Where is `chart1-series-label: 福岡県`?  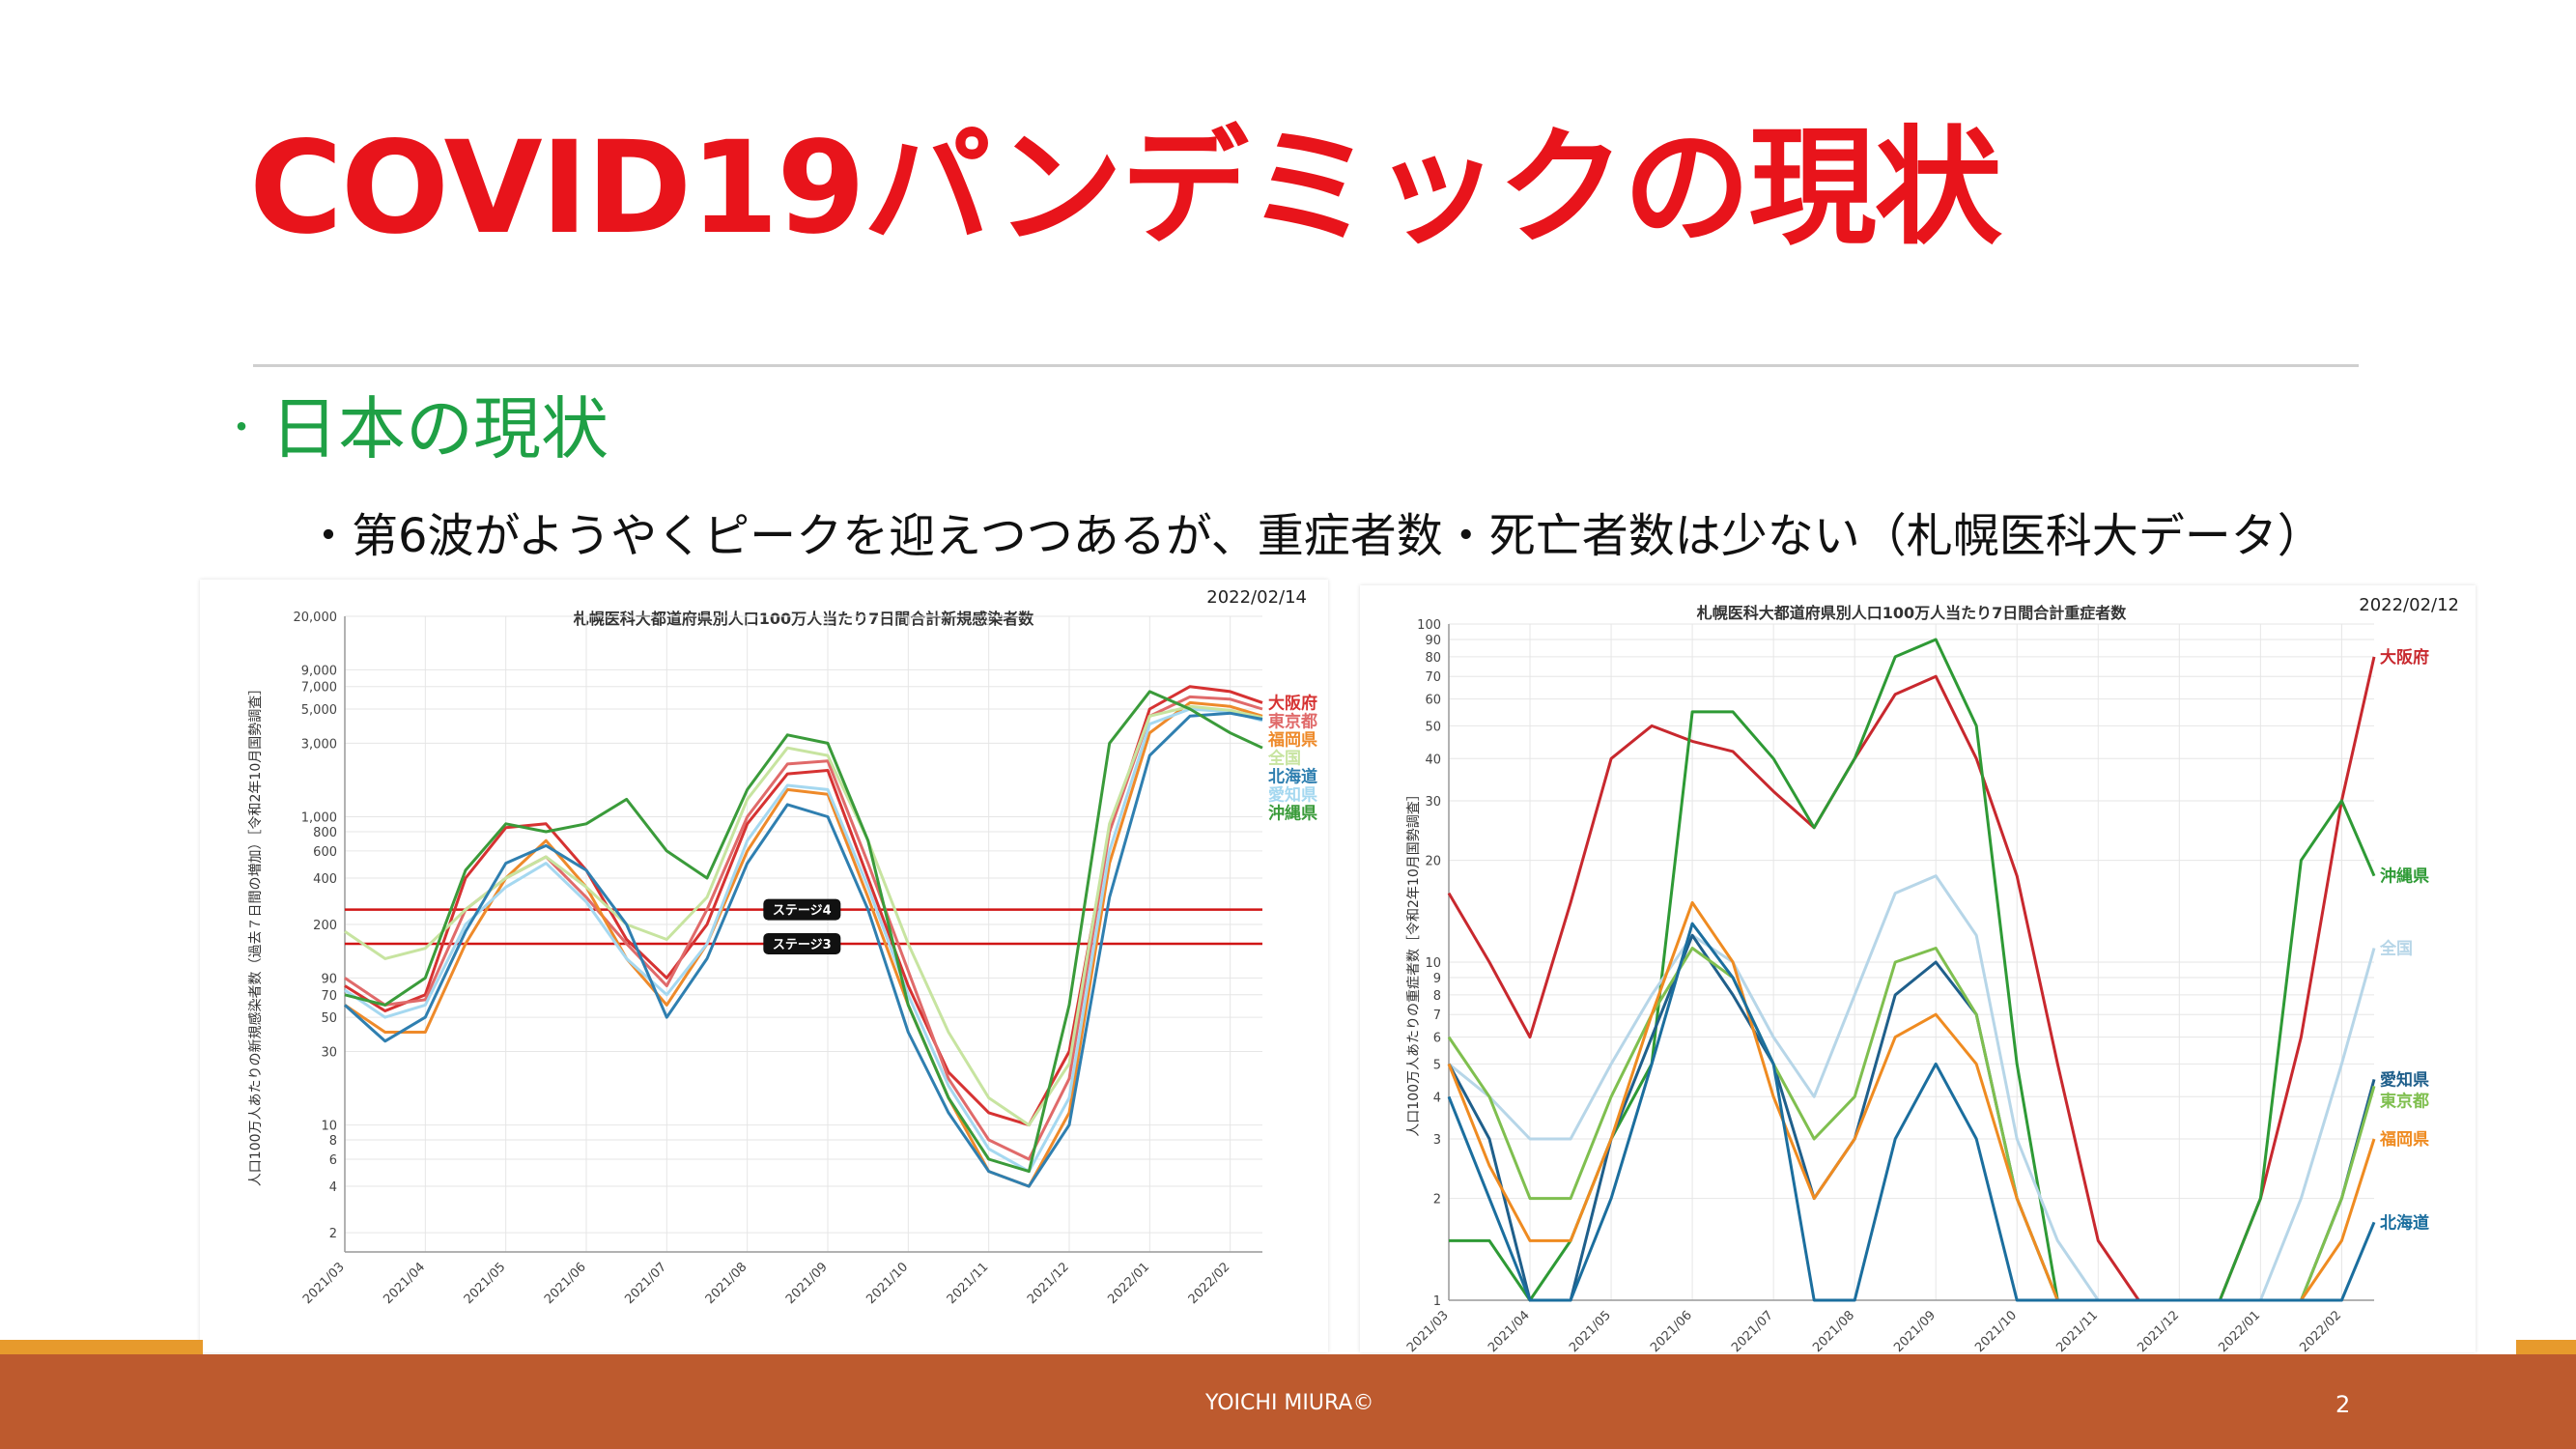
chart1-series-label: 福岡県 is located at coordinates (1292, 739).